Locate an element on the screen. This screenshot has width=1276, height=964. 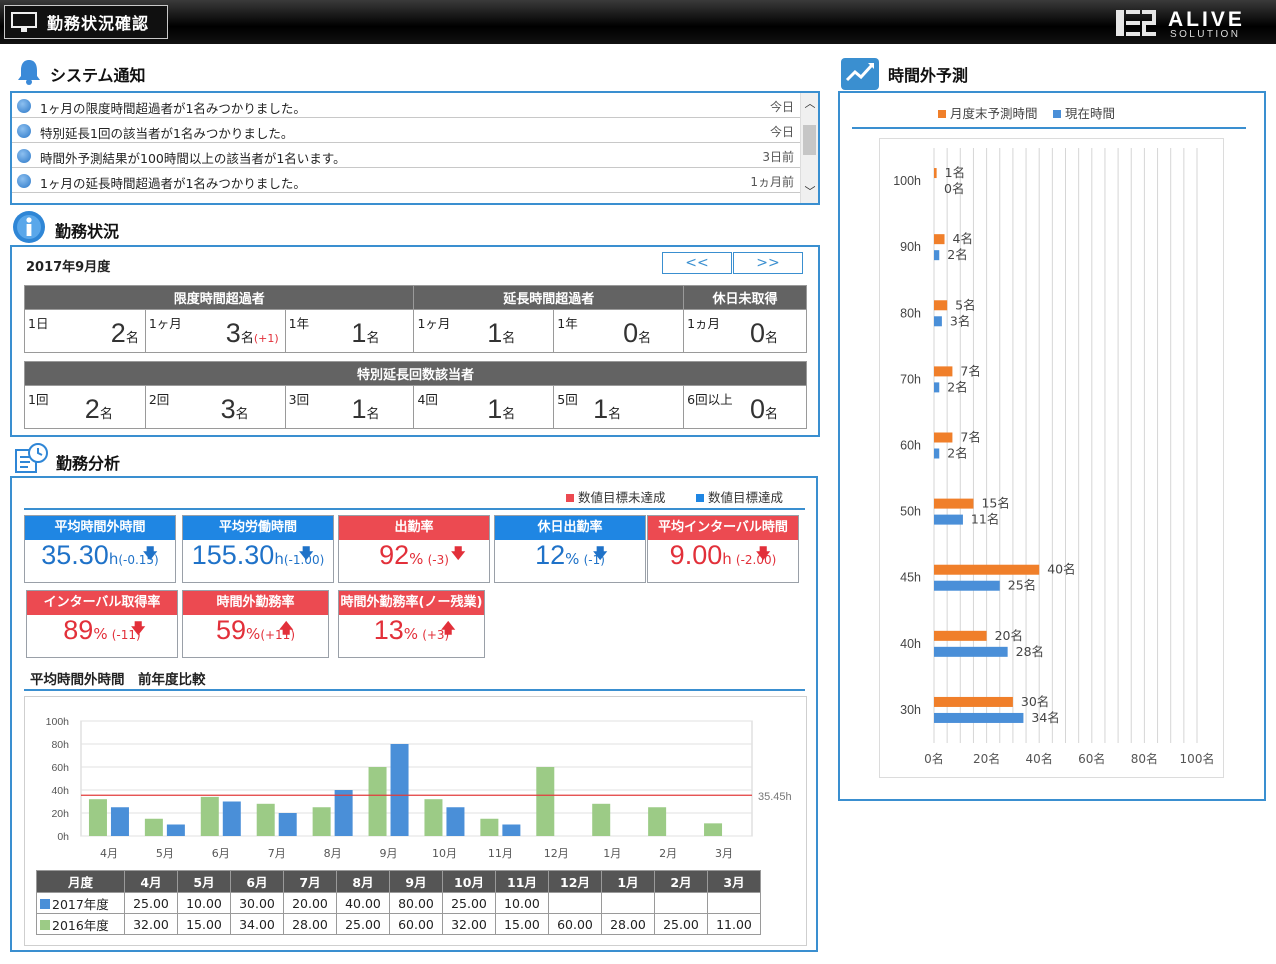
kpi-card: 時間外勤務率(ノー残業) 13% (+3) 🡅 is located at coordinates (411, 624).